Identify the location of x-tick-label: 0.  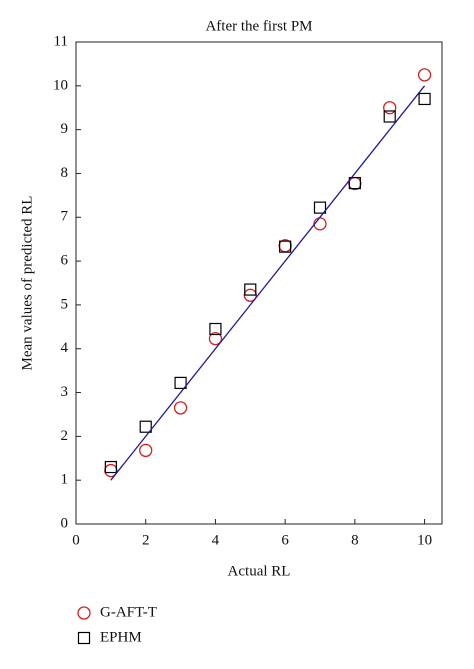
(76, 540).